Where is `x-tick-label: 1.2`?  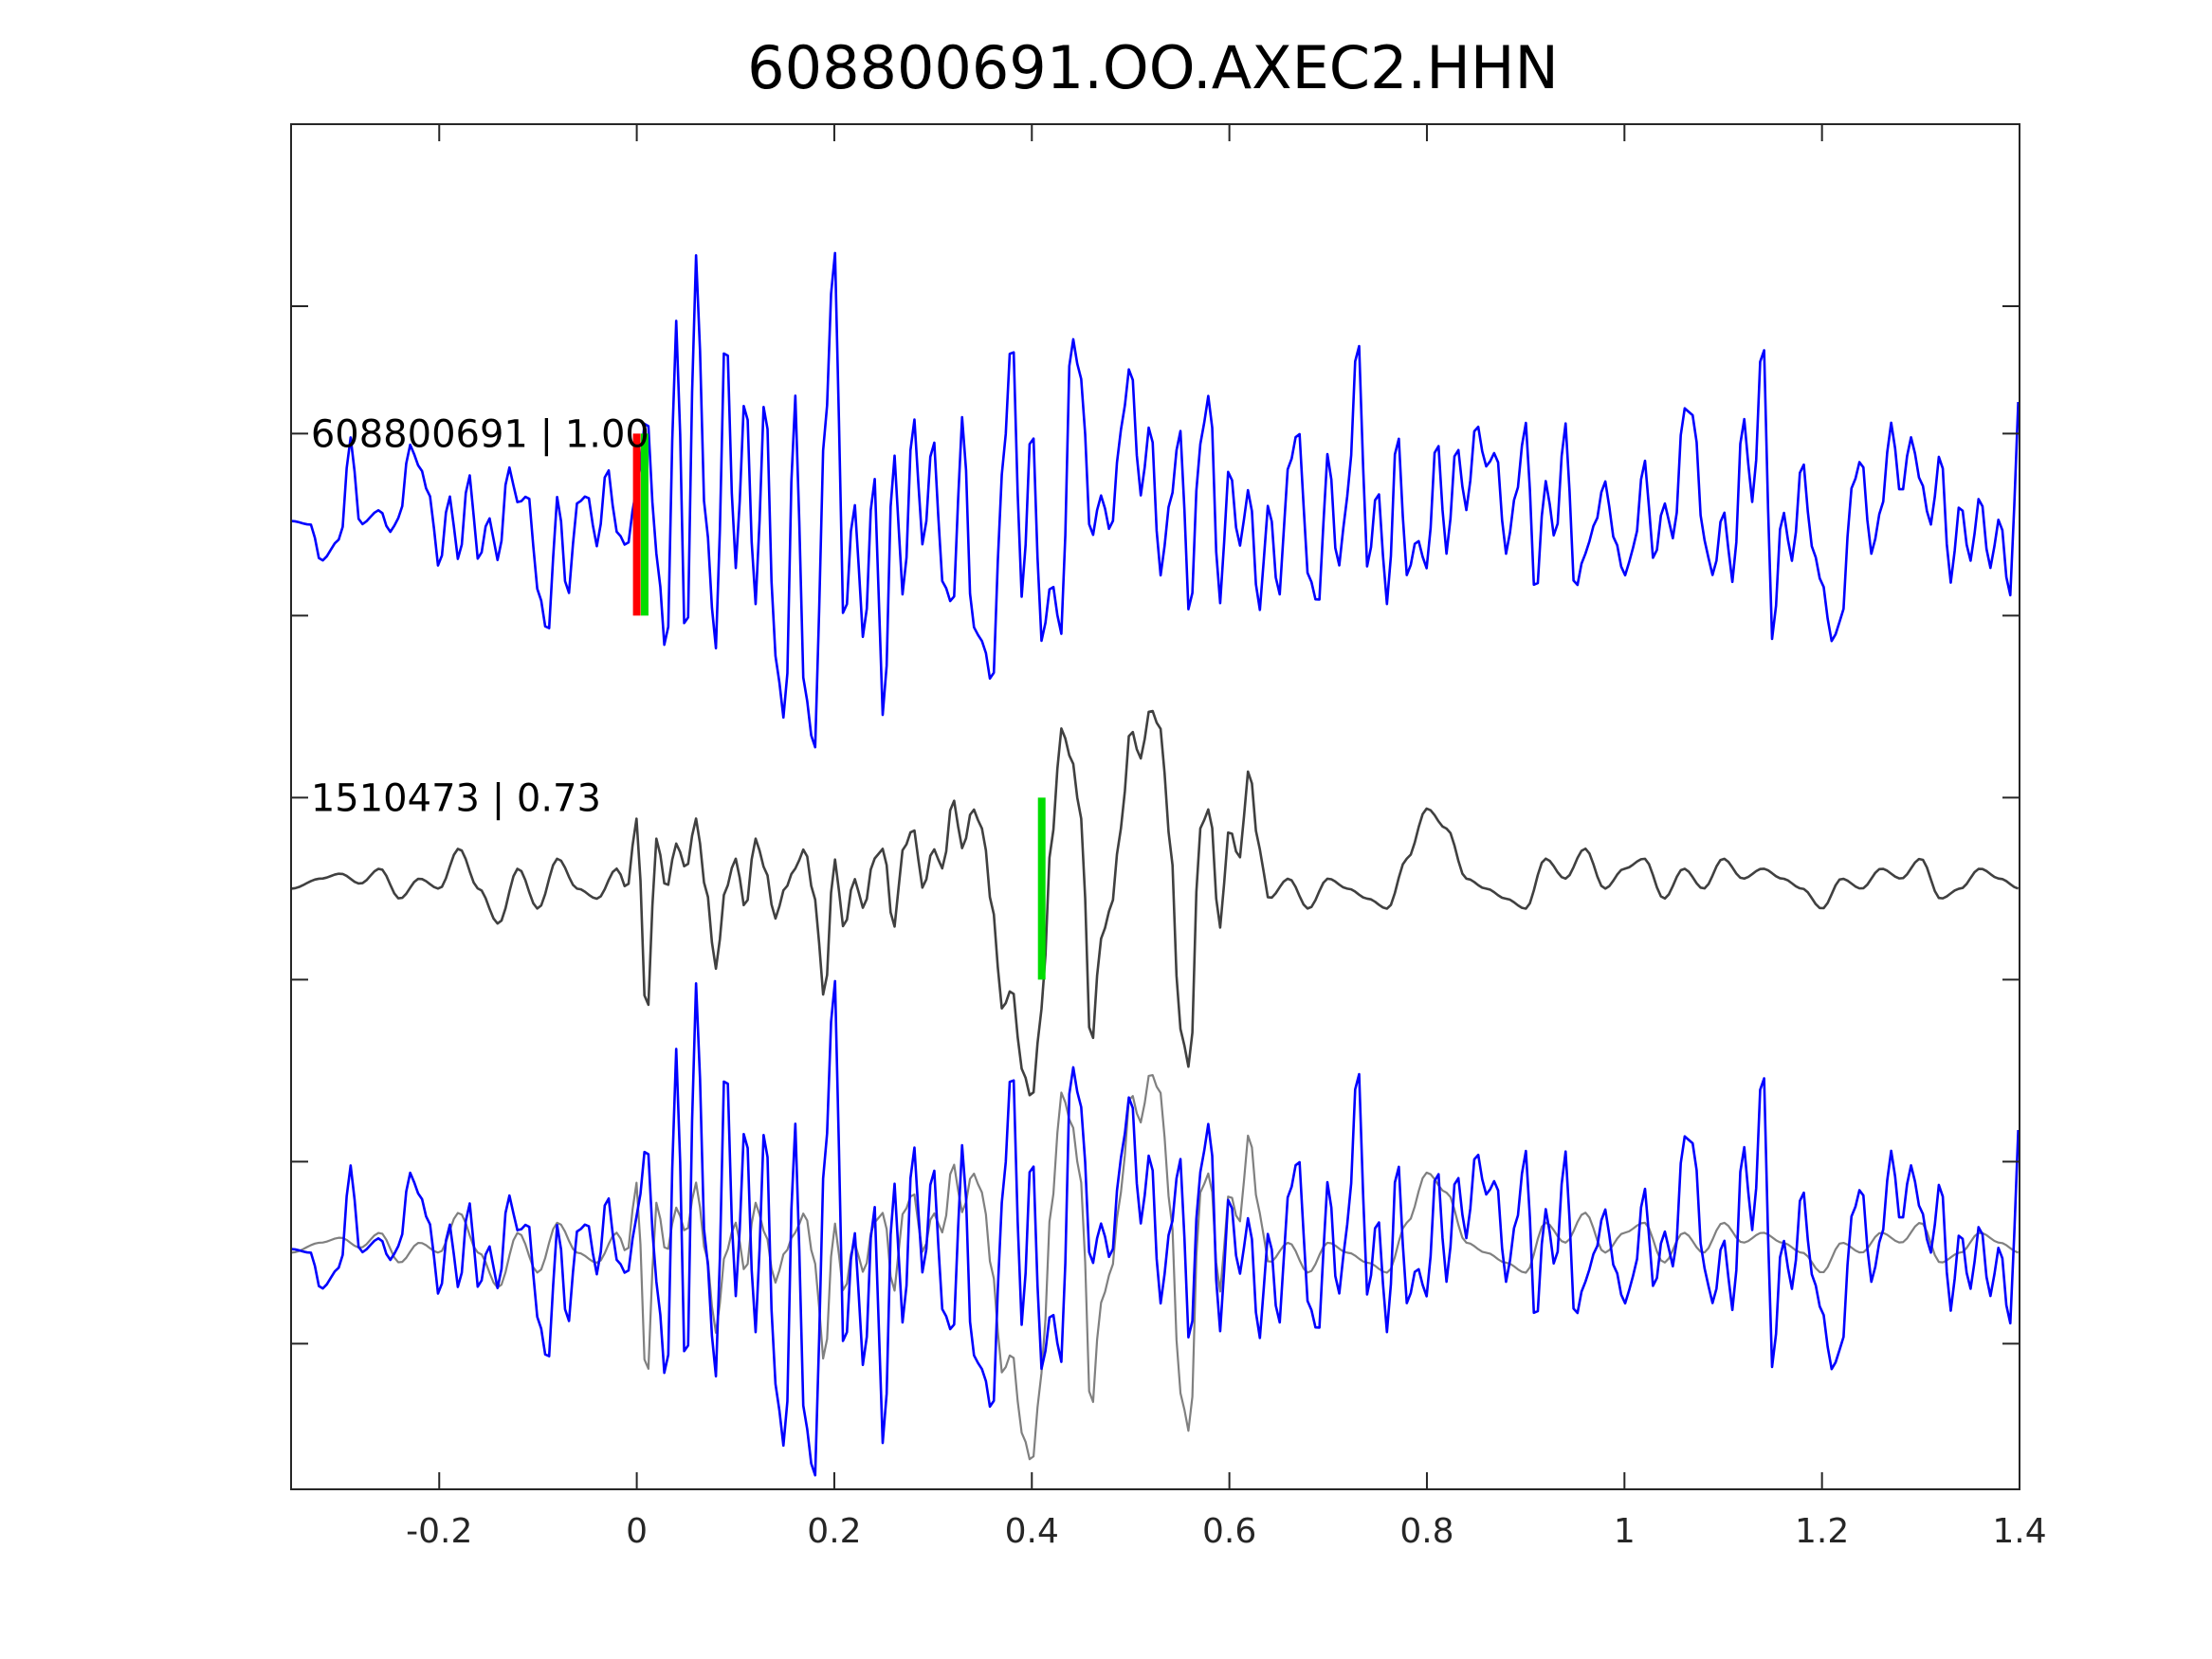 x-tick-label: 1.2 is located at coordinates (1822, 1531).